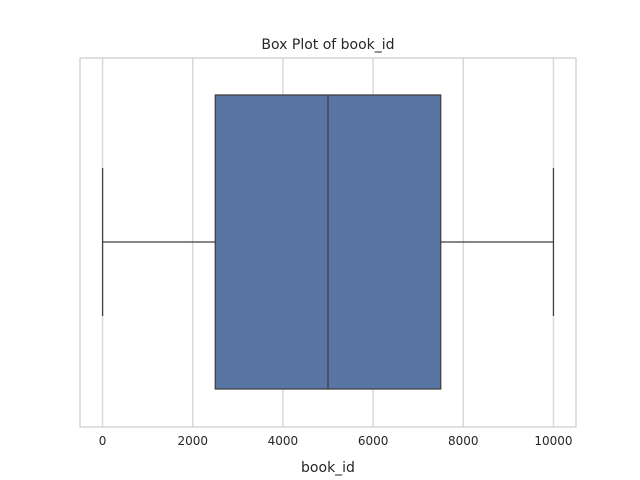 This screenshot has height=480, width=640. I want to click on x-tick-label: 10000, so click(553, 441).